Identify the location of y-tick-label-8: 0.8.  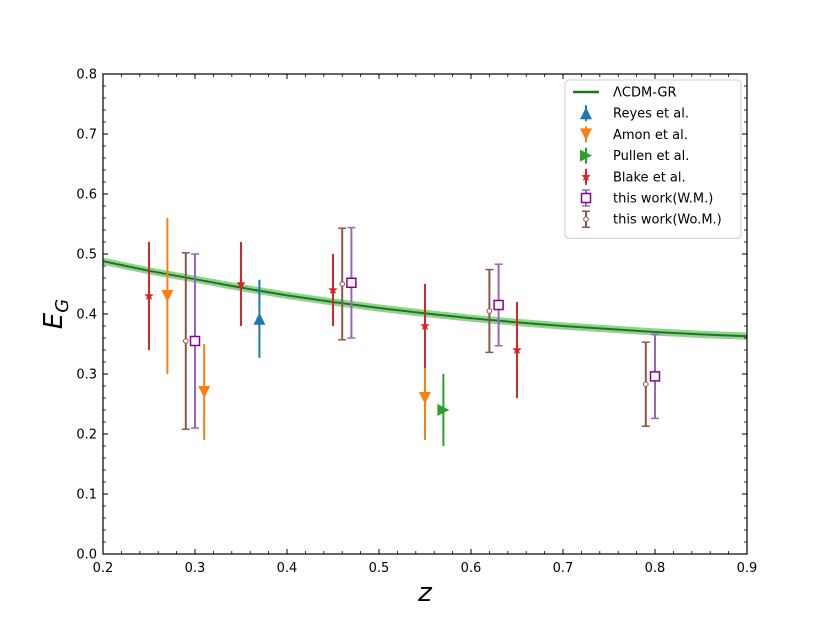
(86, 75).